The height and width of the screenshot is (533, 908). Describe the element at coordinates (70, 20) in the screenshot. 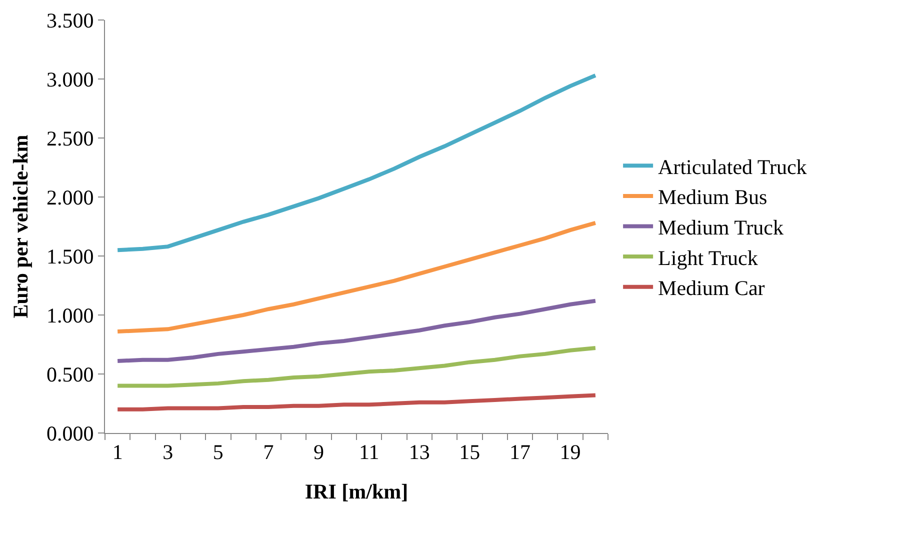

I see `y-tick-label: 3.500` at that location.